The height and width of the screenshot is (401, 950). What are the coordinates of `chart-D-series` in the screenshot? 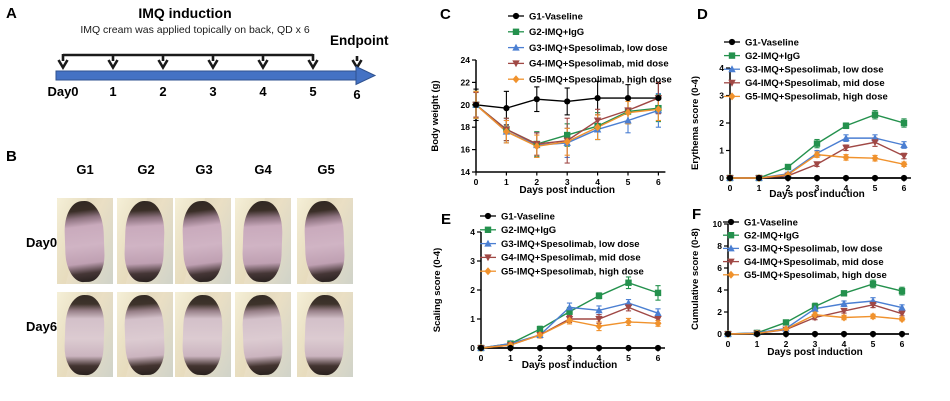 It's located at (817, 146).